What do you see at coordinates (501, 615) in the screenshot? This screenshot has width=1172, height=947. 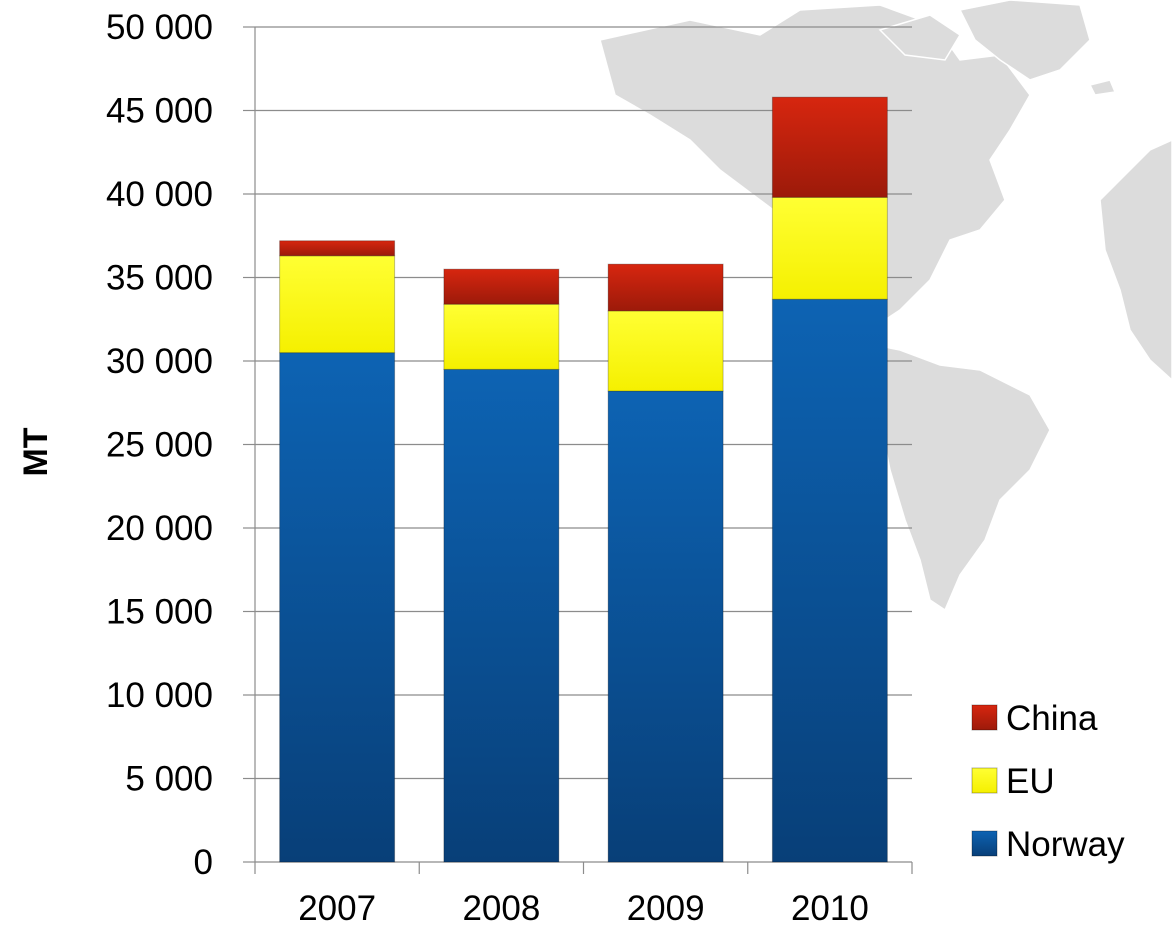 I see `bar-segment-norway-2008` at bounding box center [501, 615].